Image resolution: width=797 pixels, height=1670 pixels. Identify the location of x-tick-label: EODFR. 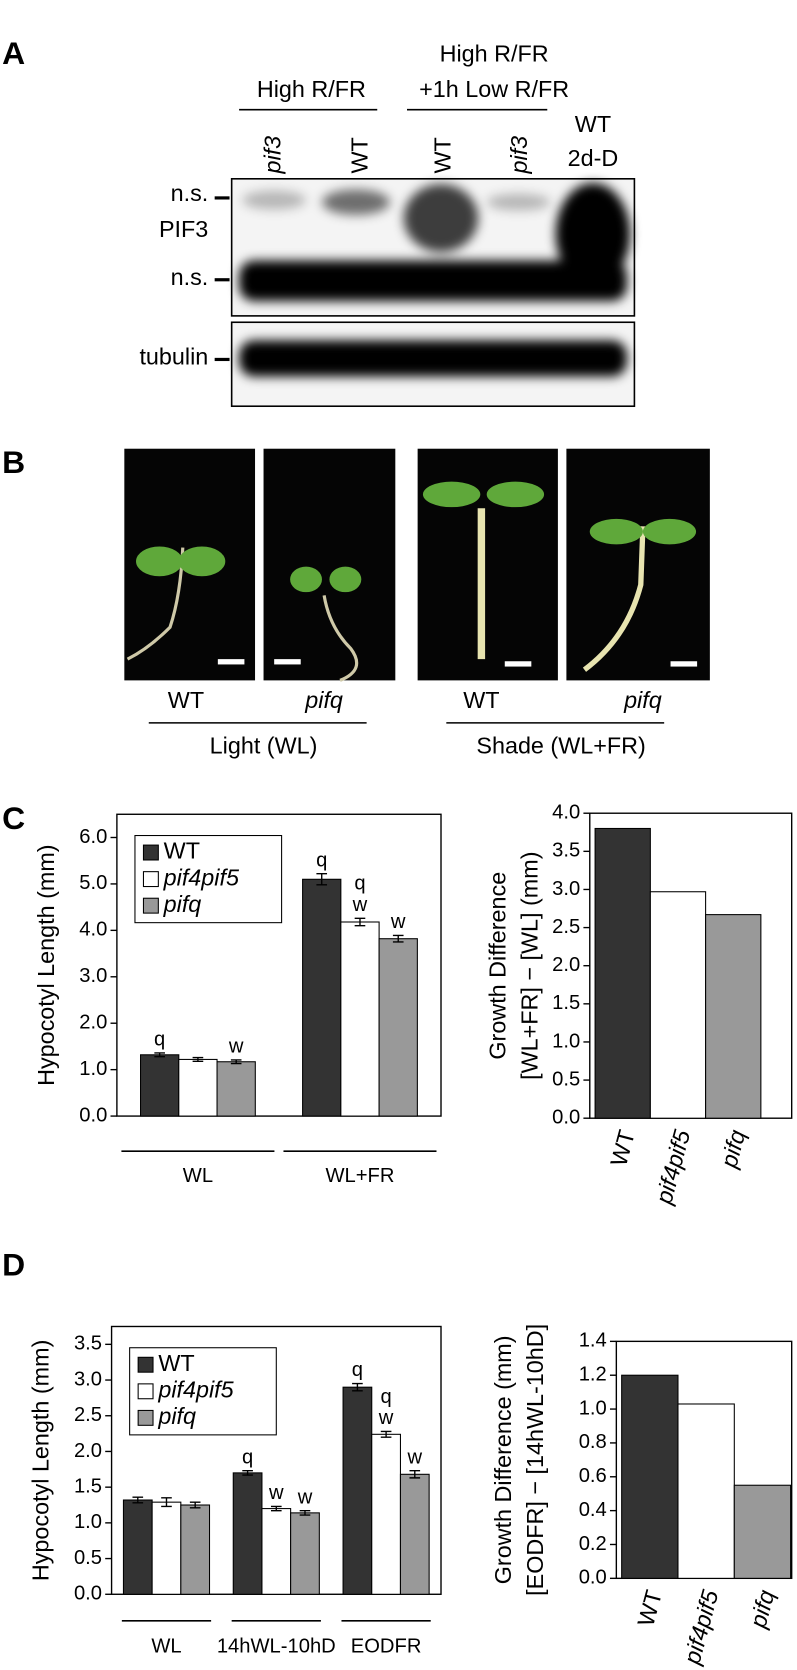
(386, 1647).